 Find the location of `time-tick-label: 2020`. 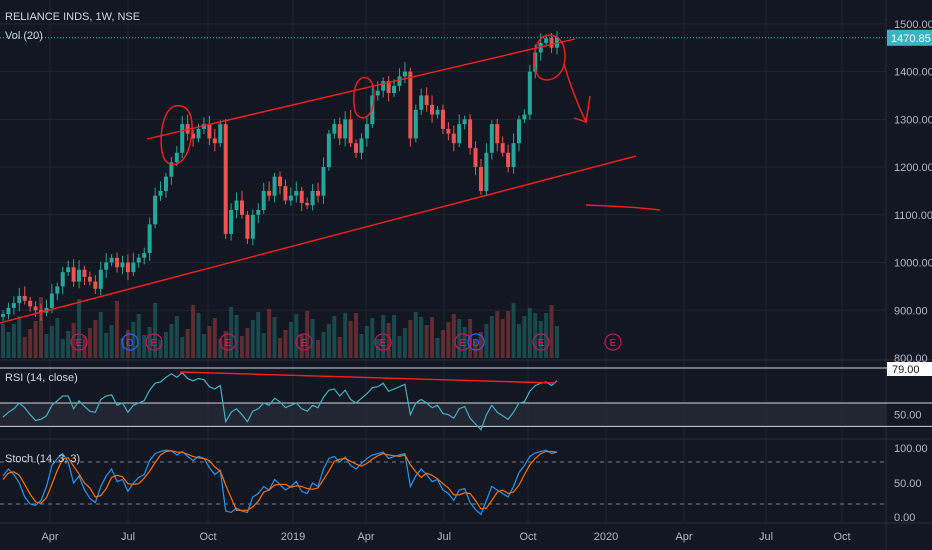

time-tick-label: 2020 is located at coordinates (606, 537).